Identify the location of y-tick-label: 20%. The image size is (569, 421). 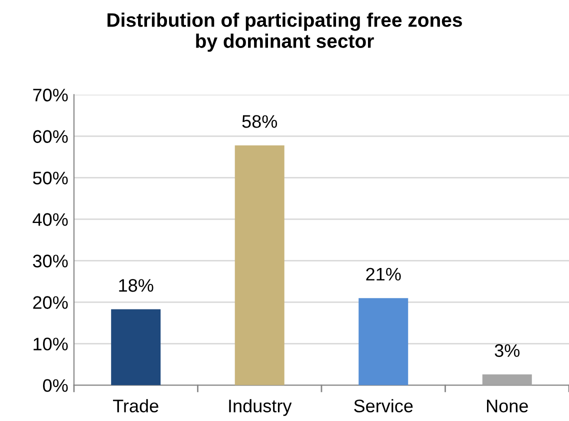
(50, 302).